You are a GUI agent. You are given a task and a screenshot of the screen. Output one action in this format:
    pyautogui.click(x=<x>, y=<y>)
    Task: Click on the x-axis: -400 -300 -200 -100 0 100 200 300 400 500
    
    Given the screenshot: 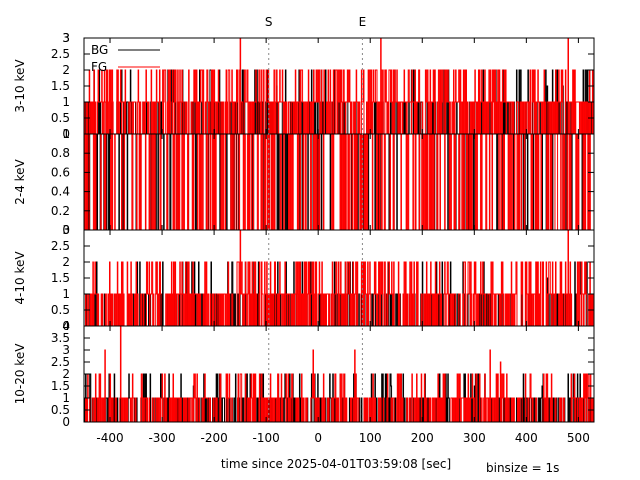 What is the action you would take?
    pyautogui.click(x=342, y=438)
    